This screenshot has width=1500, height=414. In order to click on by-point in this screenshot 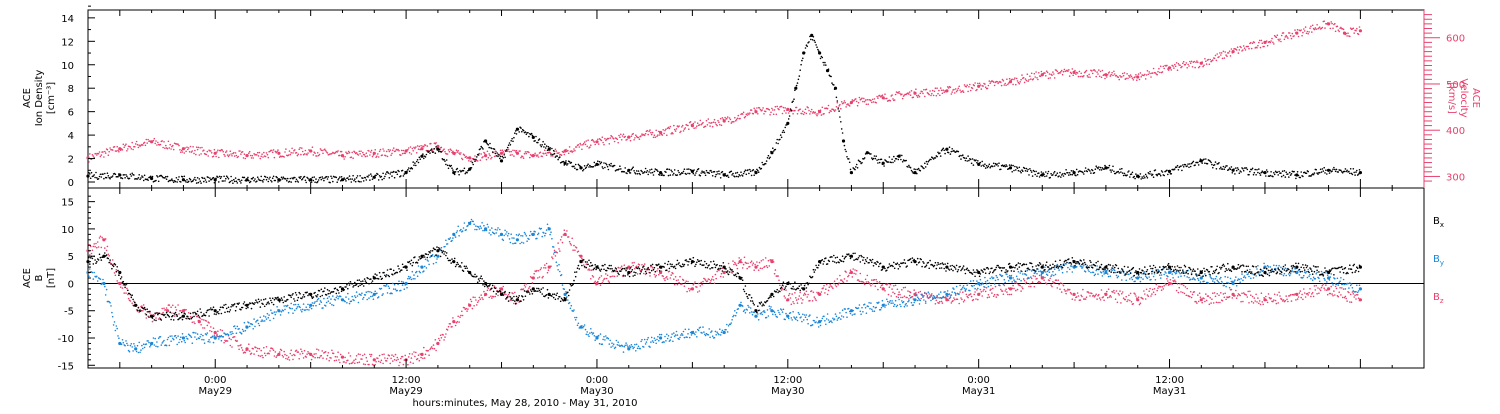, I will do `click(135, 348)`.